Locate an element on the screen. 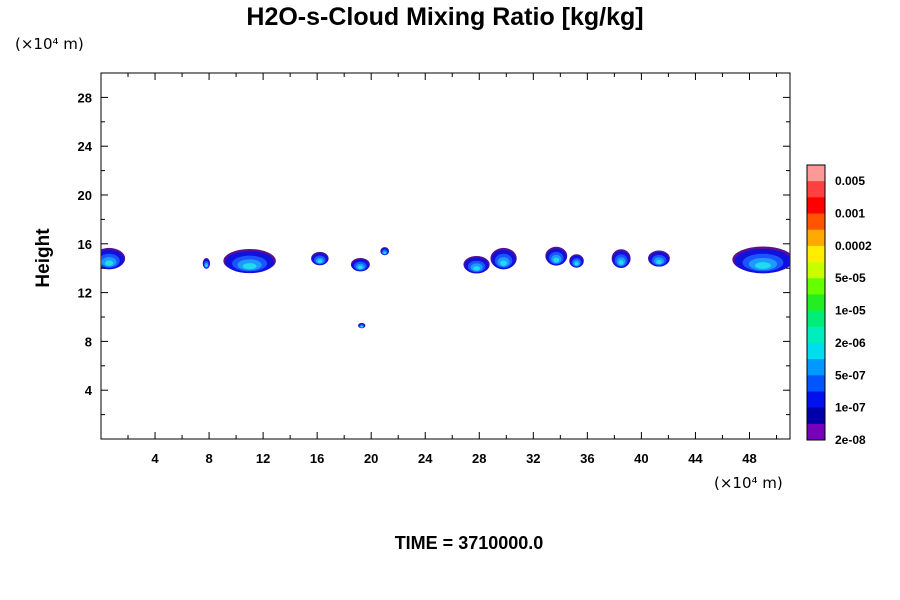 This screenshot has width=900, height=600. y-axis-label: Height is located at coordinates (43, 258).